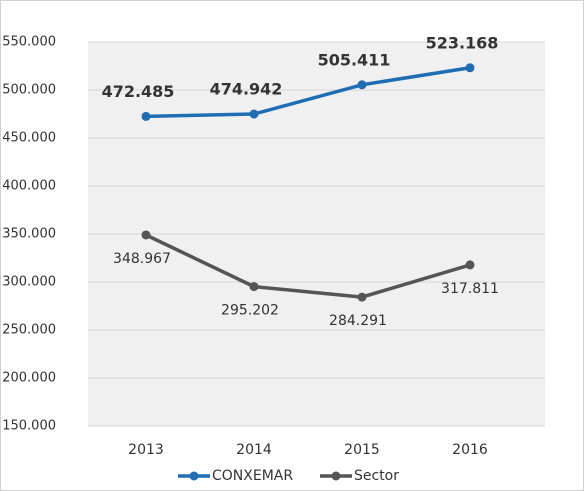  Describe the element at coordinates (354, 59) in the screenshot. I see `data-label: 505.411` at that location.